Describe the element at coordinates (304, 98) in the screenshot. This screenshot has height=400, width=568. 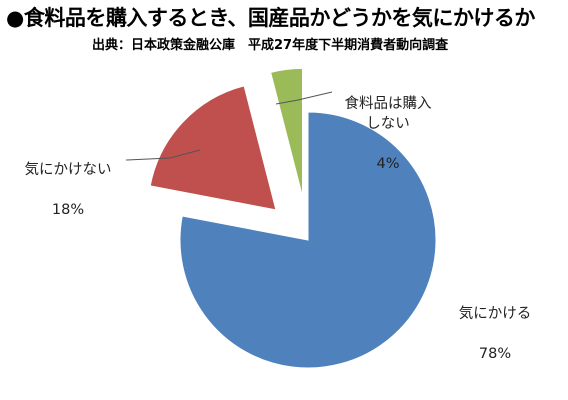
I see `leader-line-konyushinai` at that location.